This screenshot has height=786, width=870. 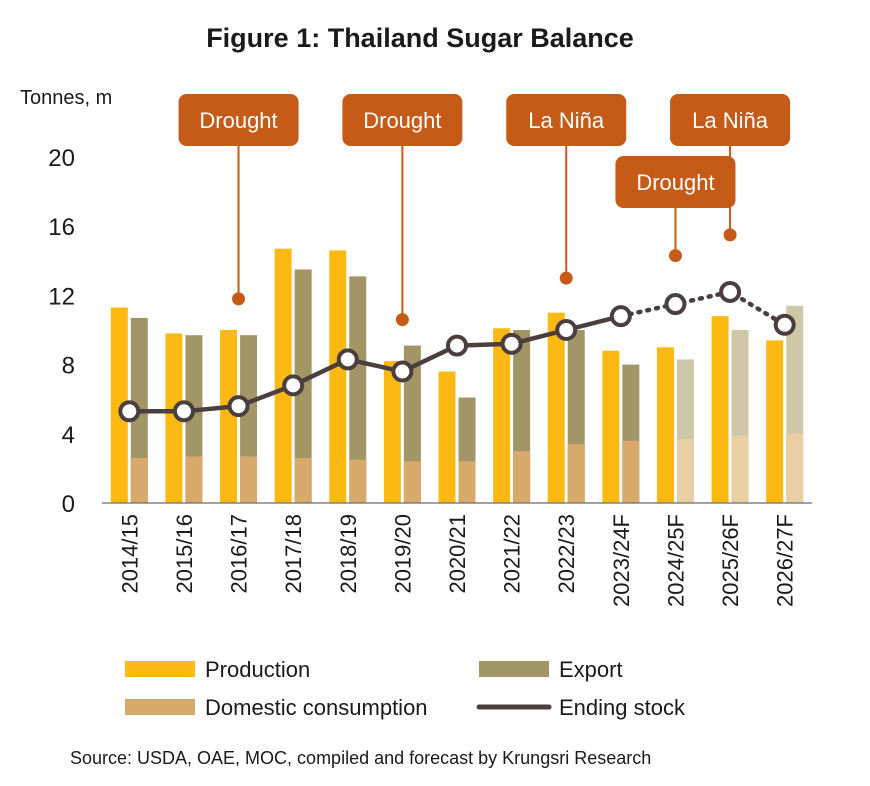 I want to click on x-tick-label: 2018/19, so click(x=348, y=554).